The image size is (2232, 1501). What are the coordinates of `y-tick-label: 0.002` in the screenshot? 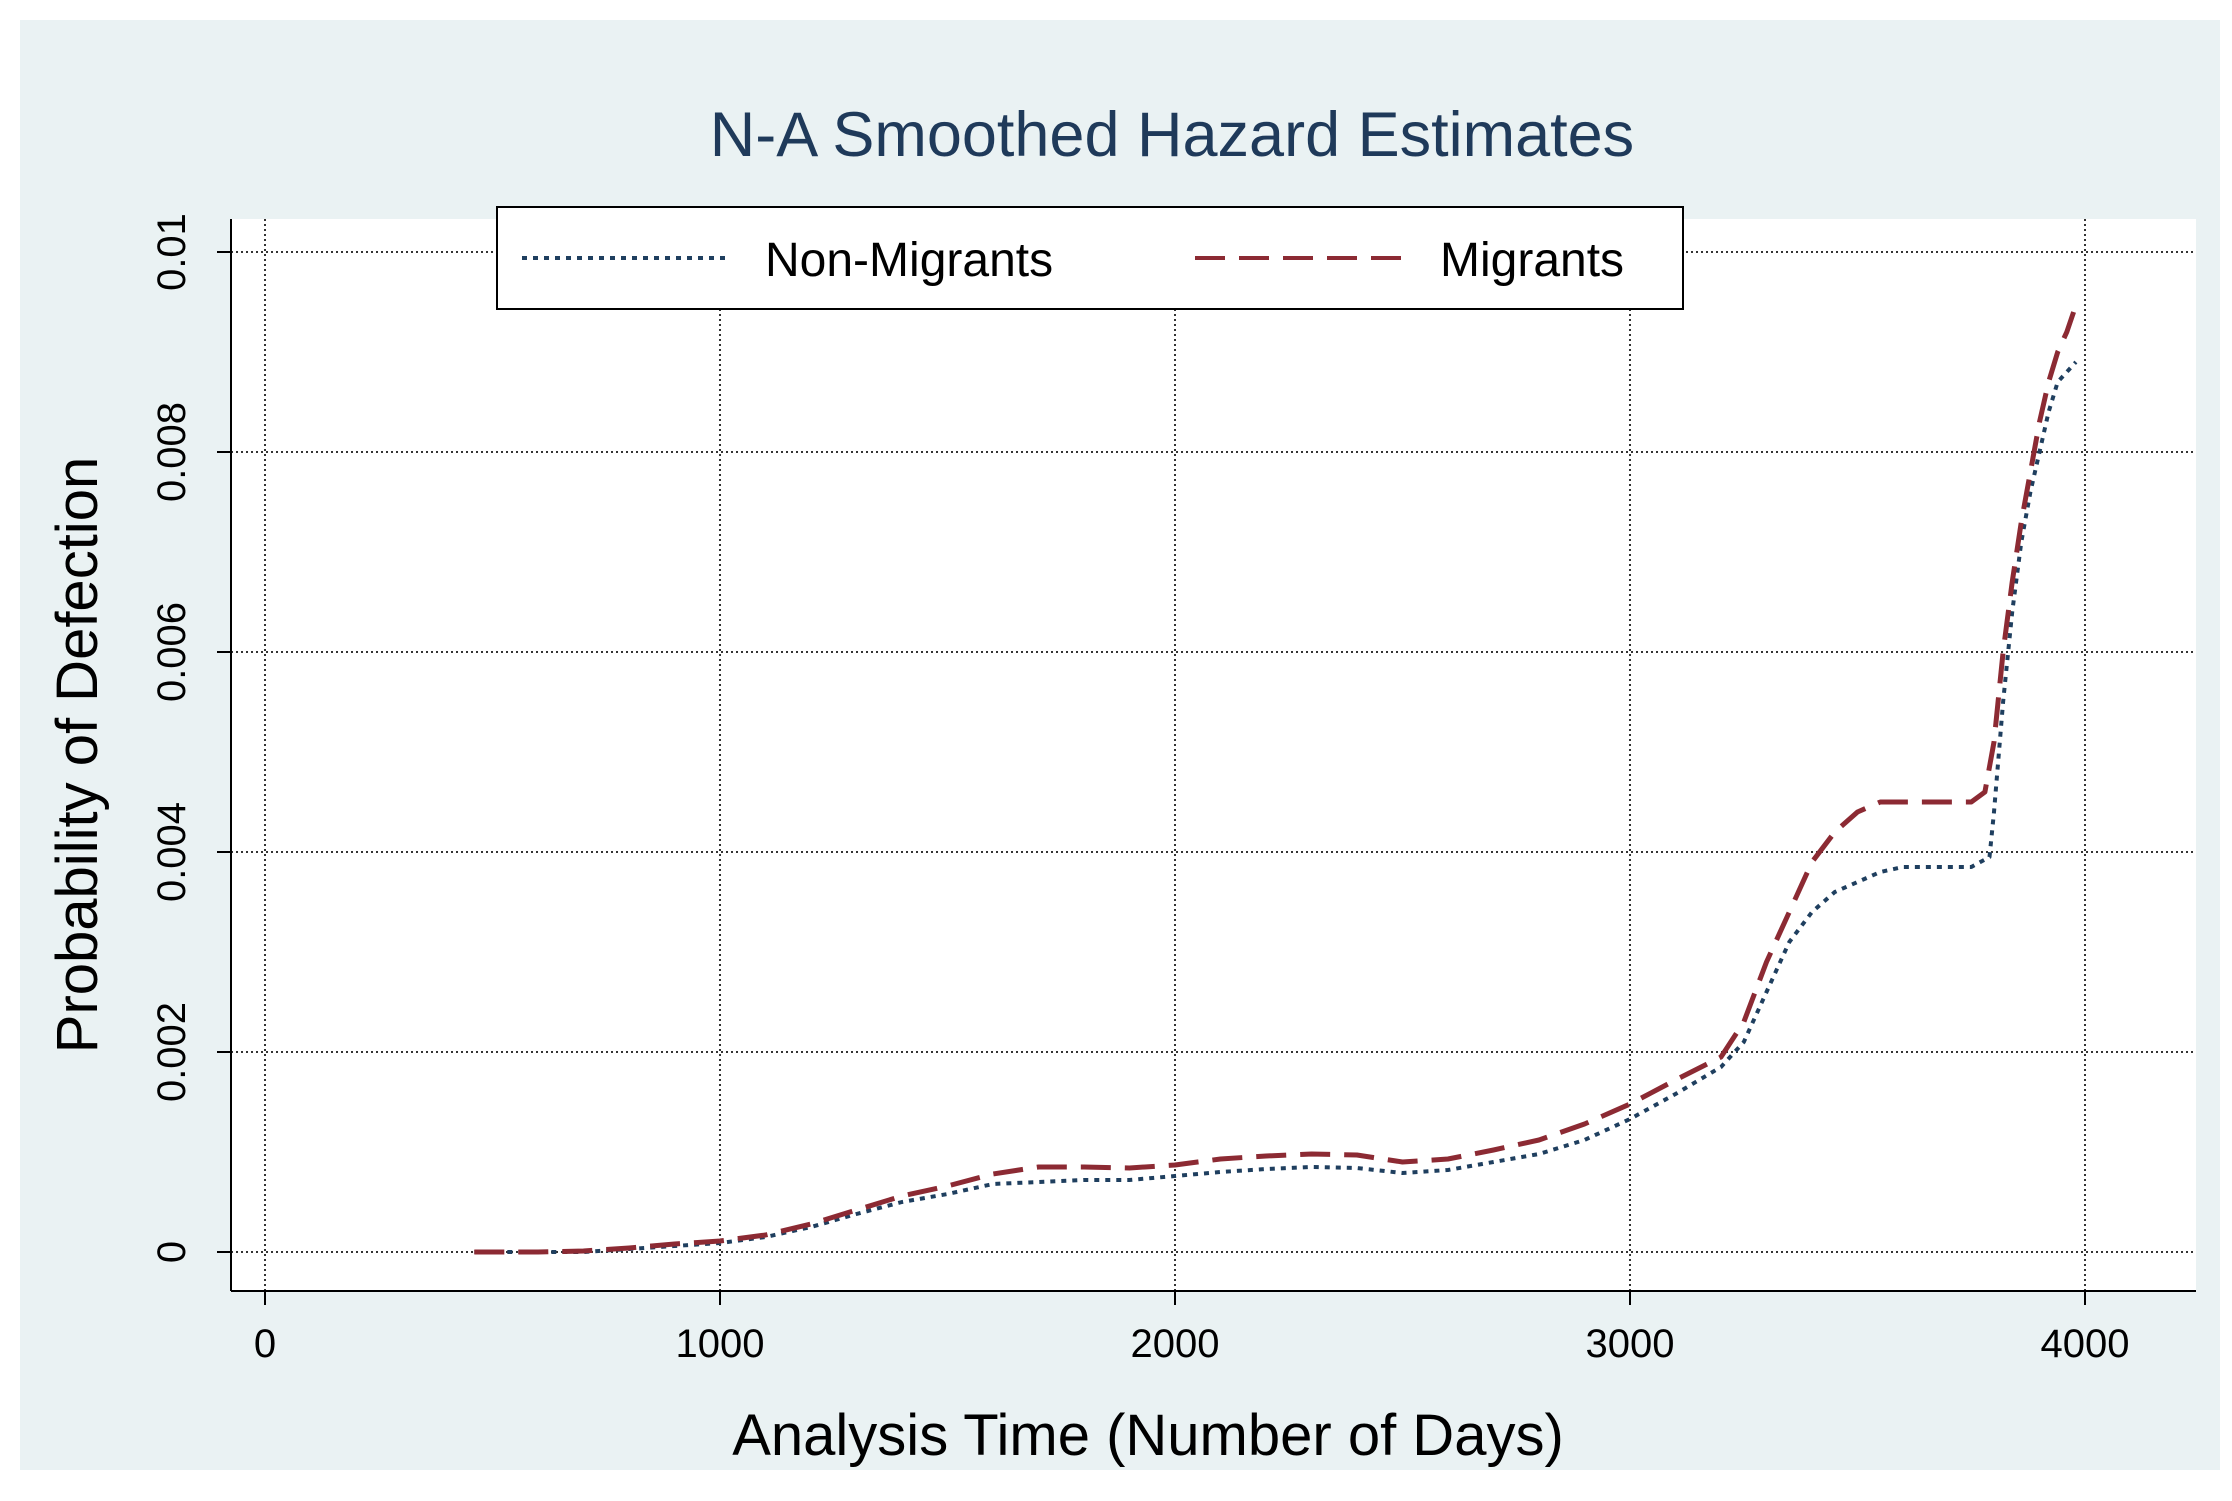 It's located at (172, 1052).